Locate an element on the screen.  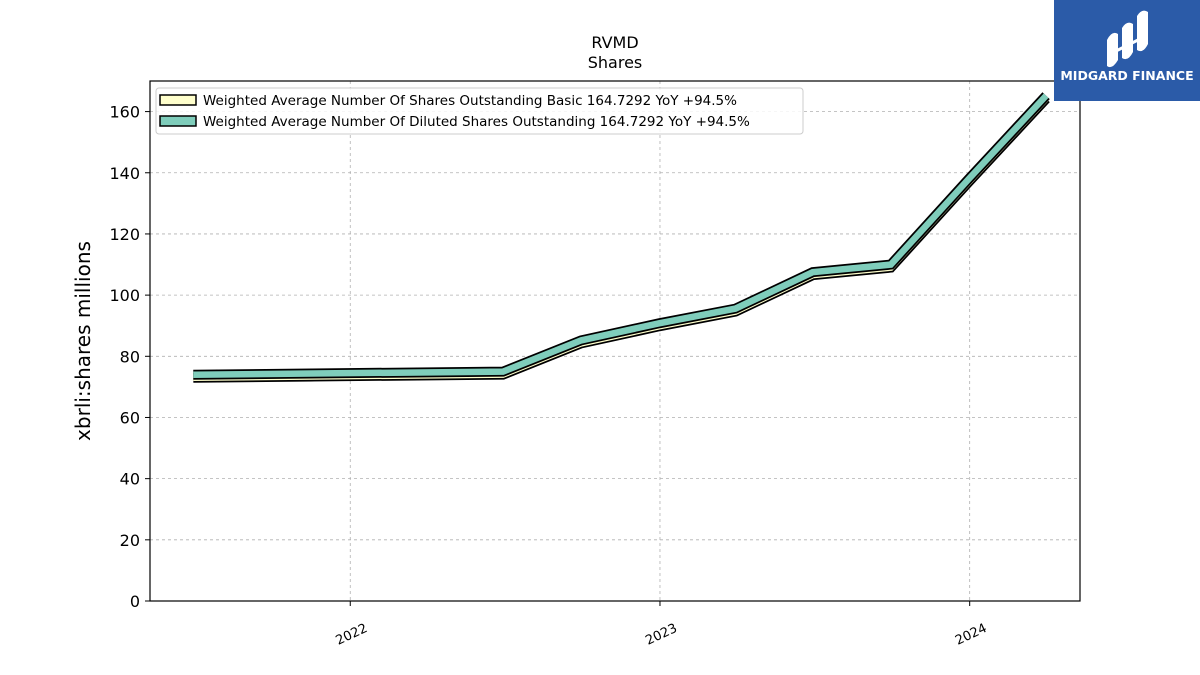
x-axis: 2022 2023 2024 is located at coordinates (661, 625).